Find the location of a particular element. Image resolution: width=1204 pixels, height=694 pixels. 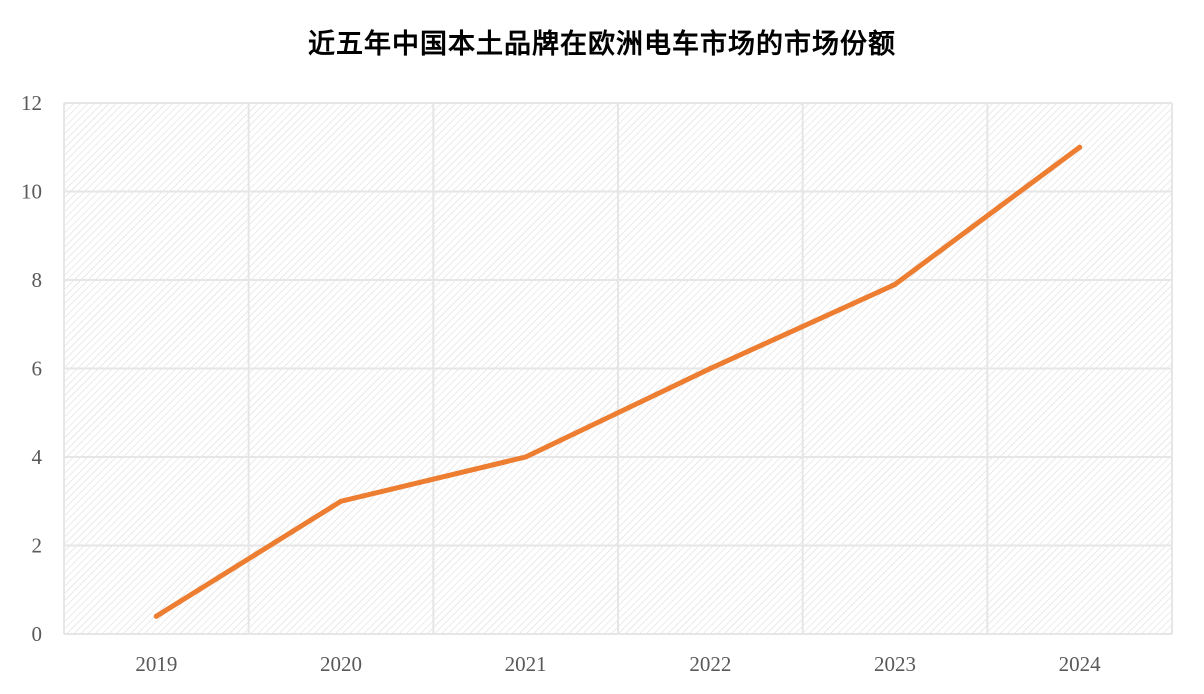

x-axis-tick-labels: 2019 2020 2021 2022 2023 2024 is located at coordinates (618, 664).